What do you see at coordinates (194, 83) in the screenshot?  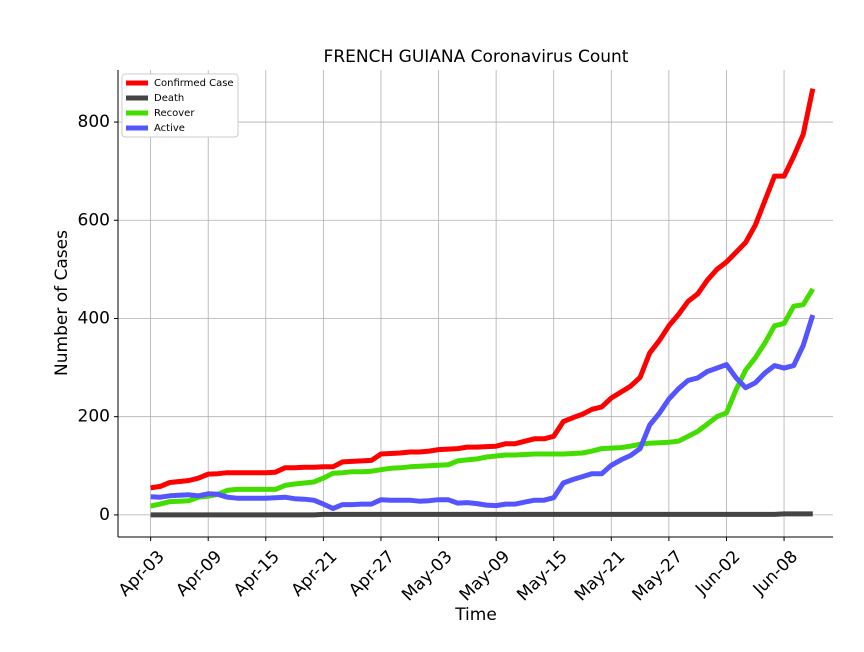 I see `legend-label: Confirmed Case` at bounding box center [194, 83].